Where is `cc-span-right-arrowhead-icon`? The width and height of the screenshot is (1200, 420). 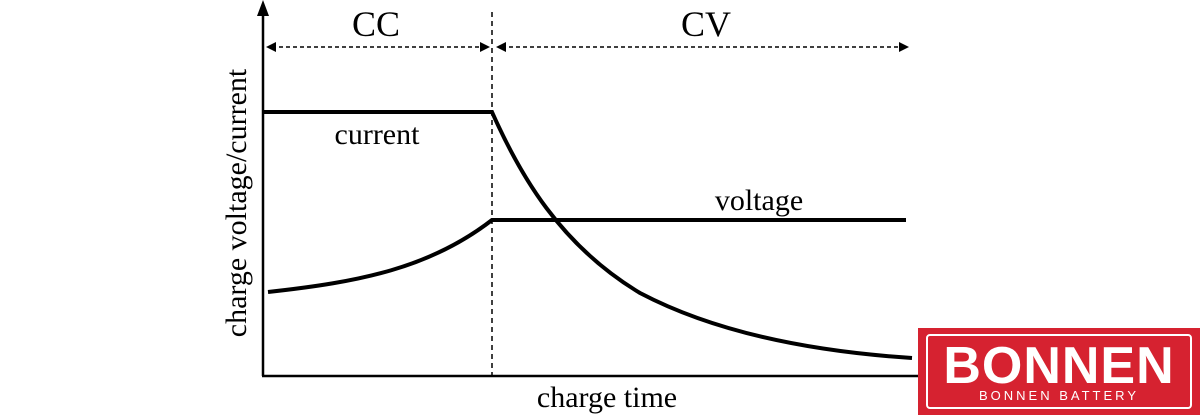 cc-span-right-arrowhead-icon is located at coordinates (485, 47).